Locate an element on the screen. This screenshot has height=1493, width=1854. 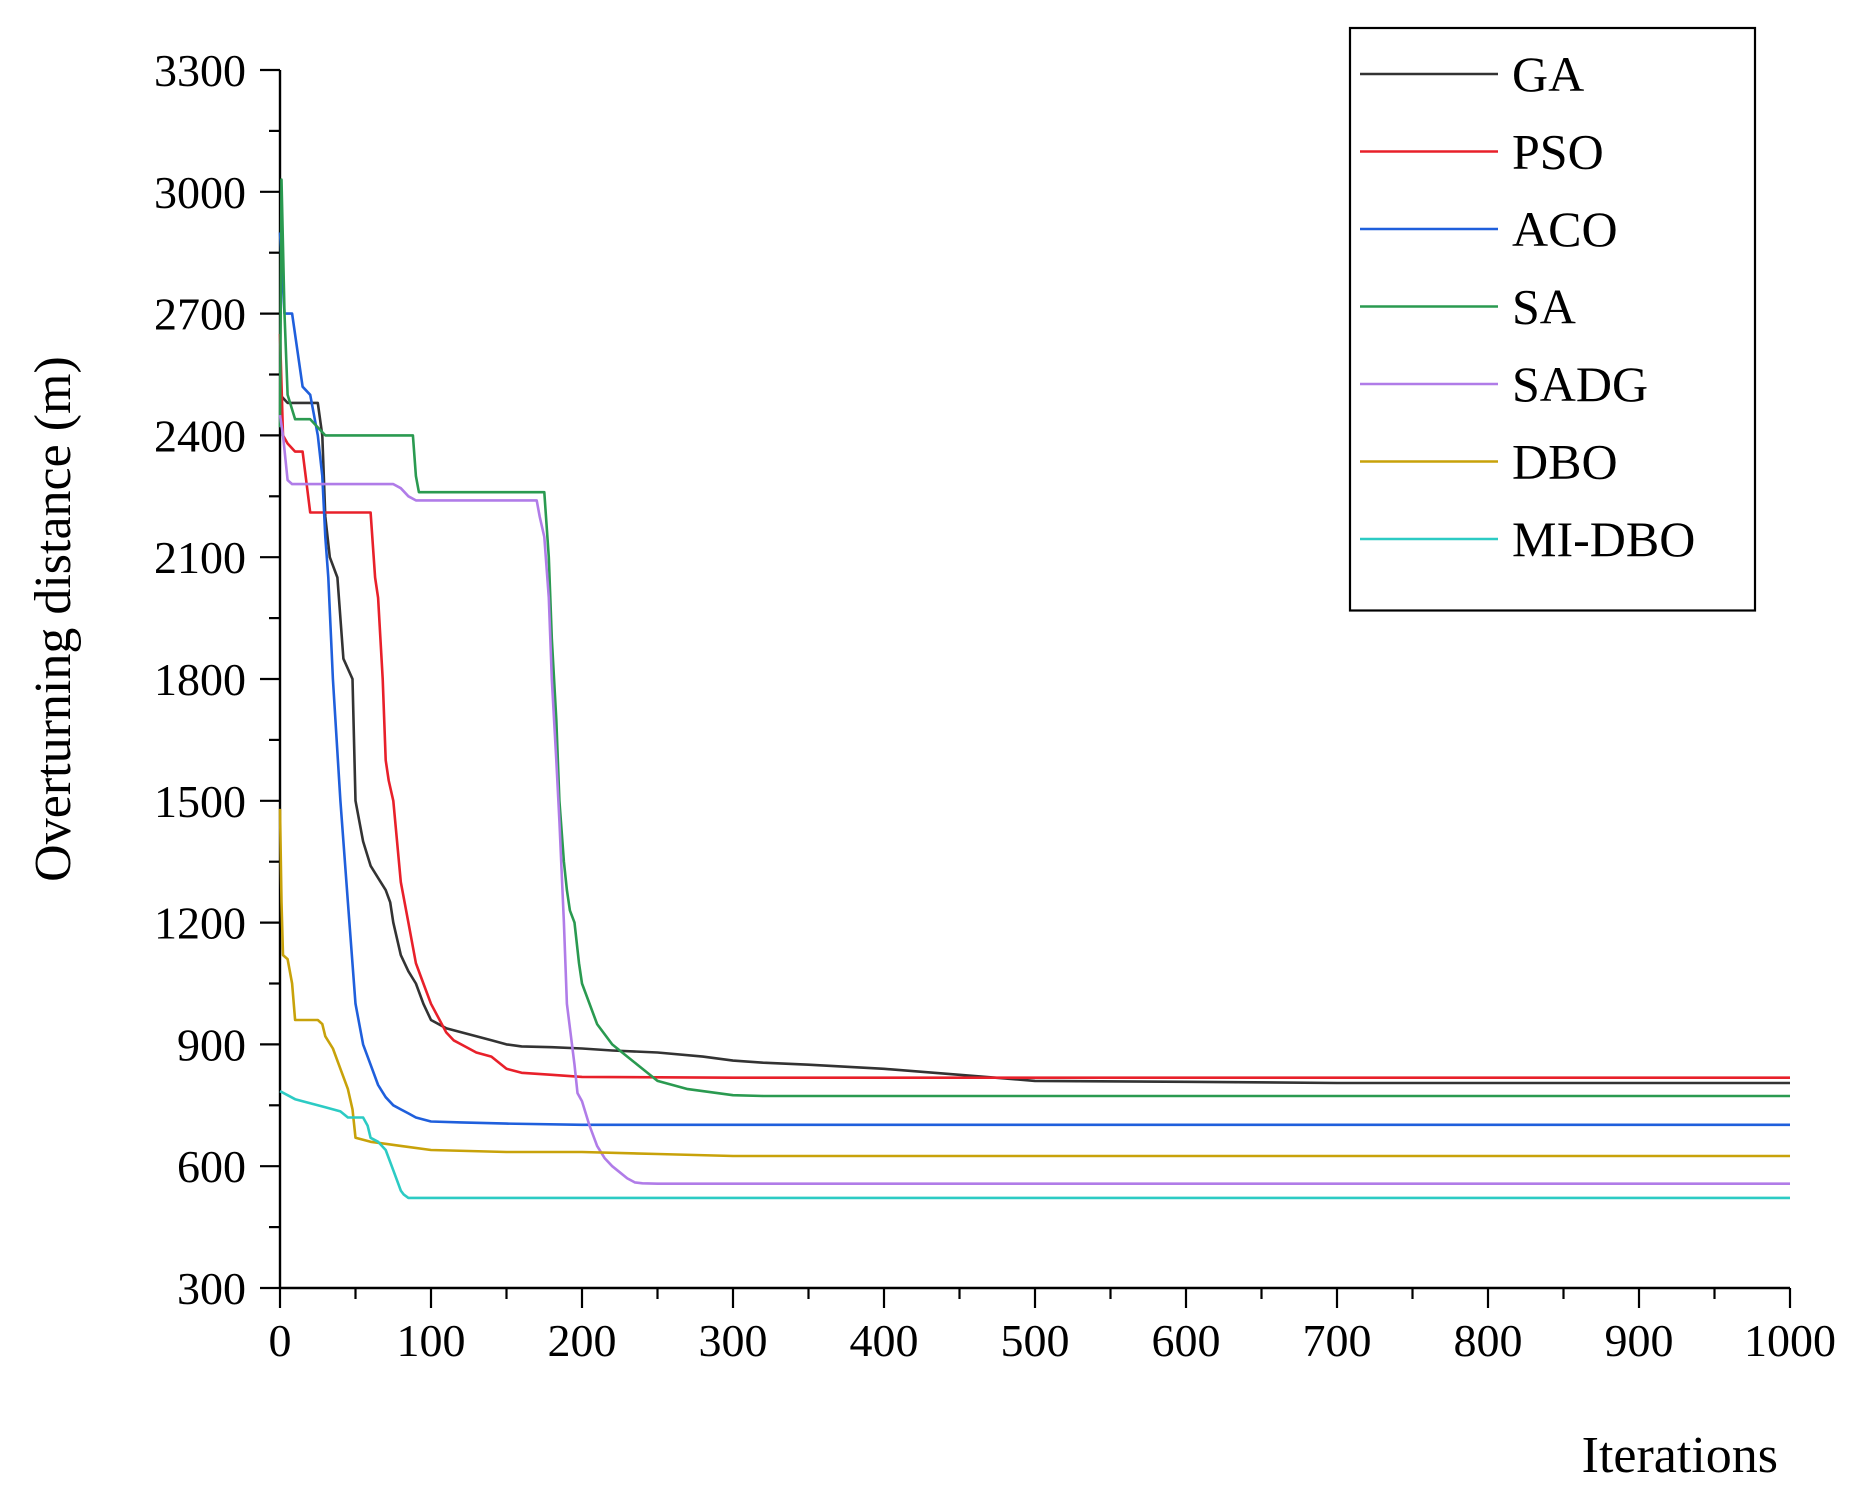
series-line-mi-dbo is located at coordinates (1034, 1144).